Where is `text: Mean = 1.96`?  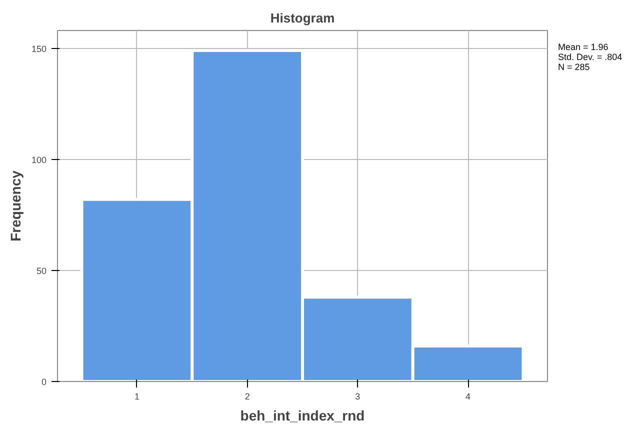 text: Mean = 1.96 is located at coordinates (584, 47).